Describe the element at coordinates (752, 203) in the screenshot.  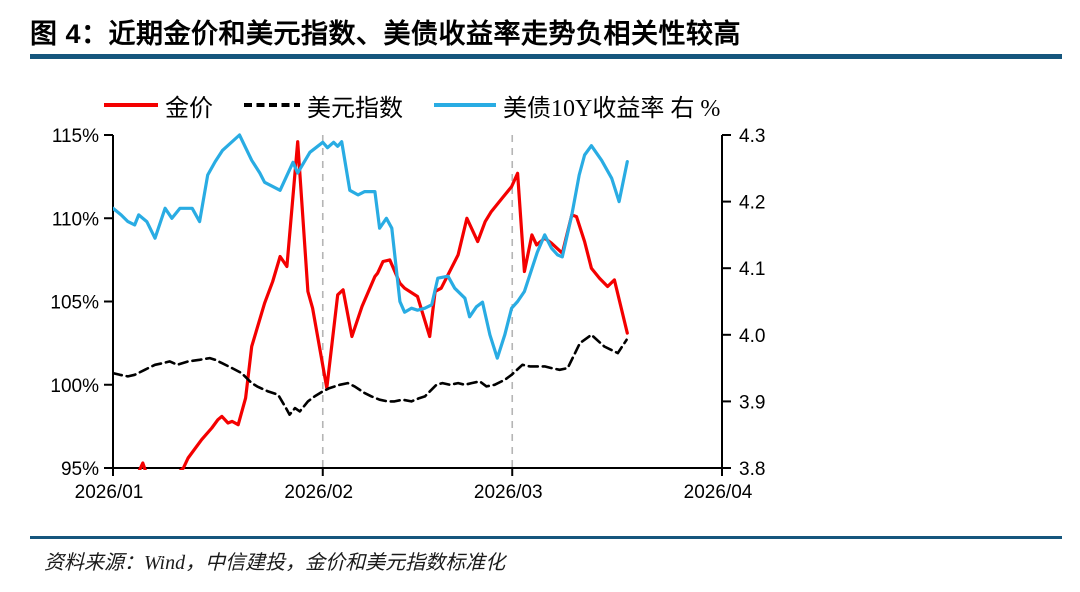
I see `svg-text: 4.2` at that location.